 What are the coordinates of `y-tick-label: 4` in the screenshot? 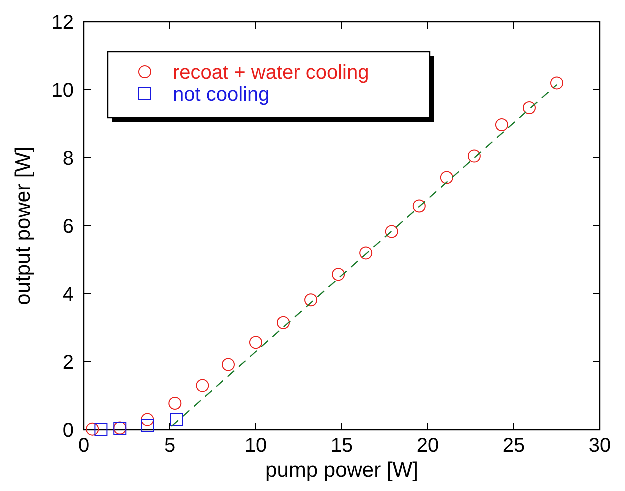 It's located at (68, 295).